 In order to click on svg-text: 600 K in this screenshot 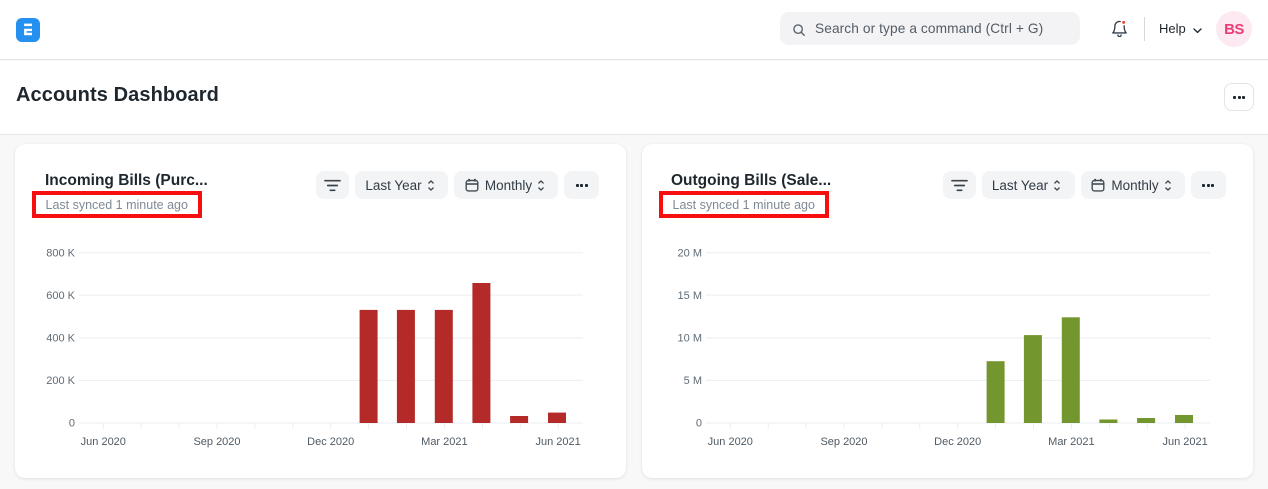, I will do `click(60, 296)`.